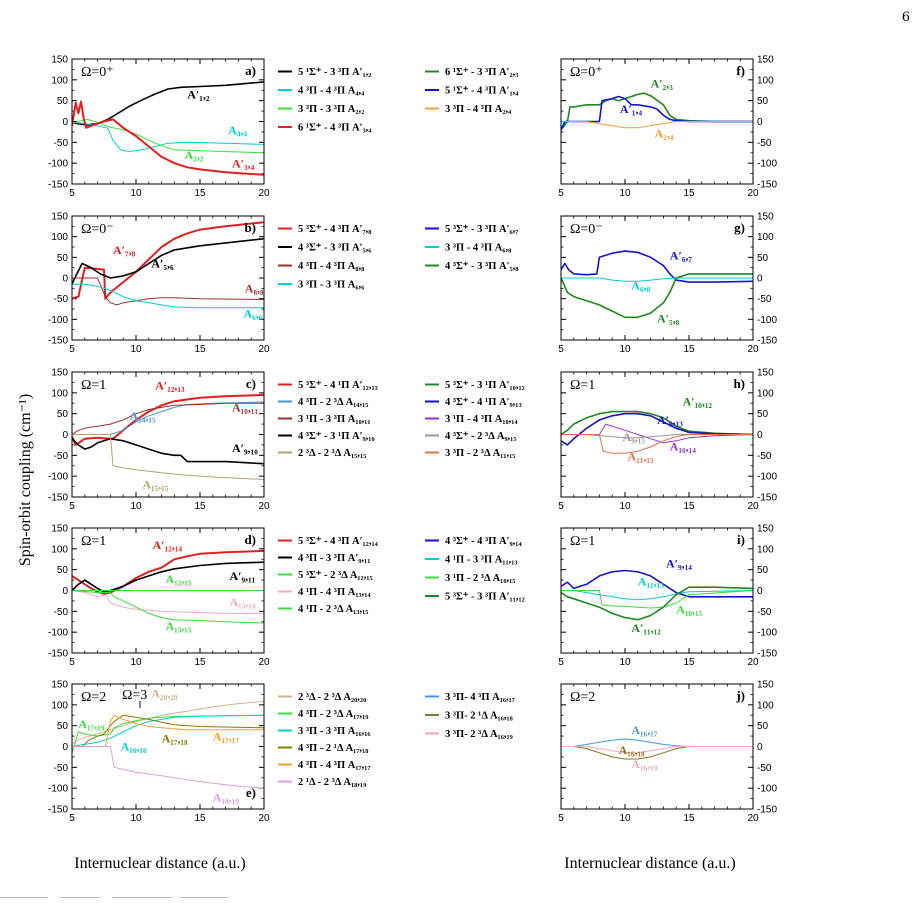 The height and width of the screenshot is (908, 920). What do you see at coordinates (334, 558) in the screenshot?
I see `legend-entry: 4 ³Π - 3 ³Π A′₉,₁₁` at bounding box center [334, 558].